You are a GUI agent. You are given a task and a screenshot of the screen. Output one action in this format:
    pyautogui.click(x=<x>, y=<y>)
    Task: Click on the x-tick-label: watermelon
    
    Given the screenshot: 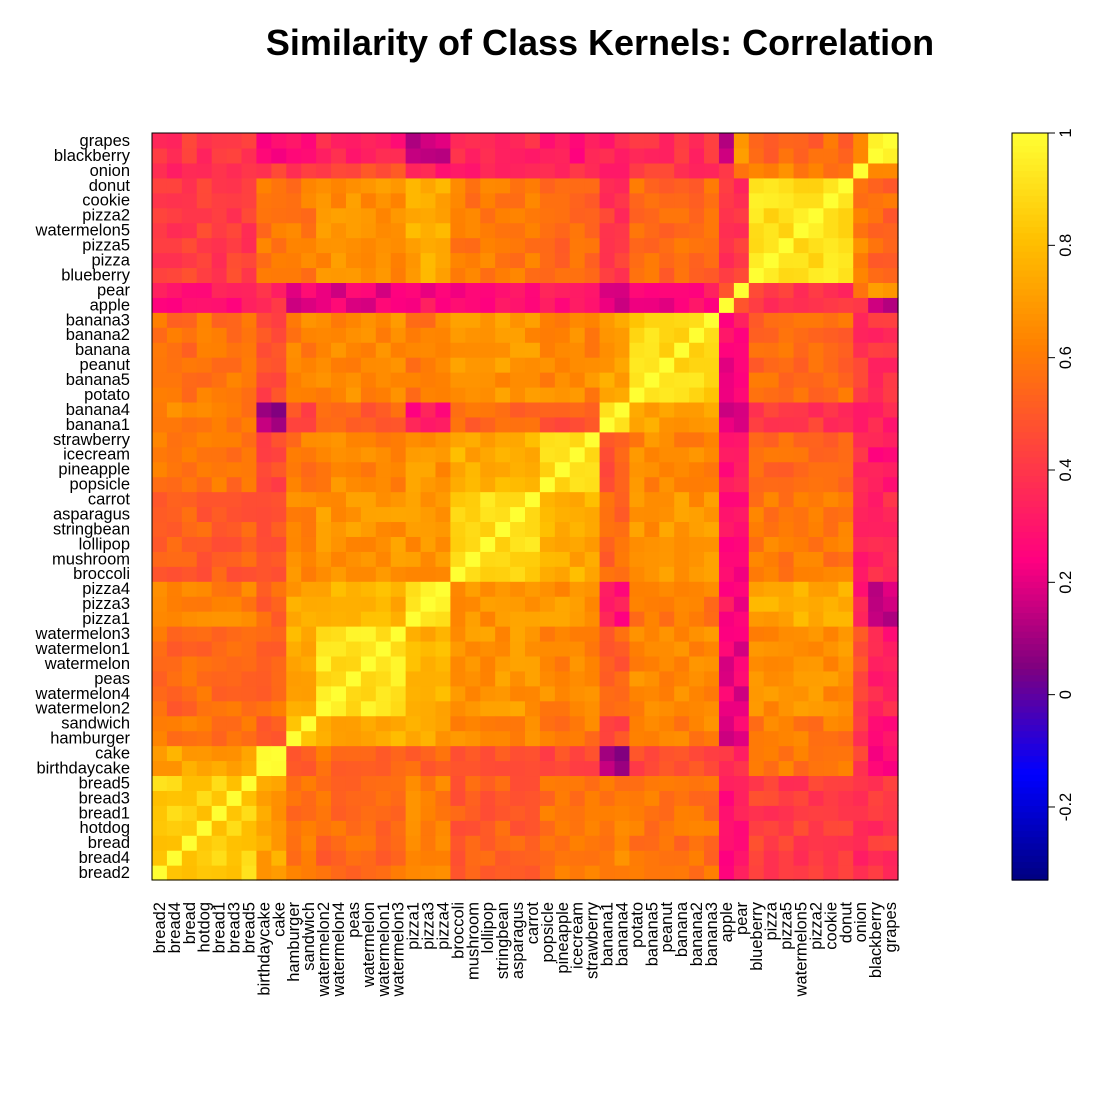 What is the action you would take?
    pyautogui.click(x=369, y=945)
    